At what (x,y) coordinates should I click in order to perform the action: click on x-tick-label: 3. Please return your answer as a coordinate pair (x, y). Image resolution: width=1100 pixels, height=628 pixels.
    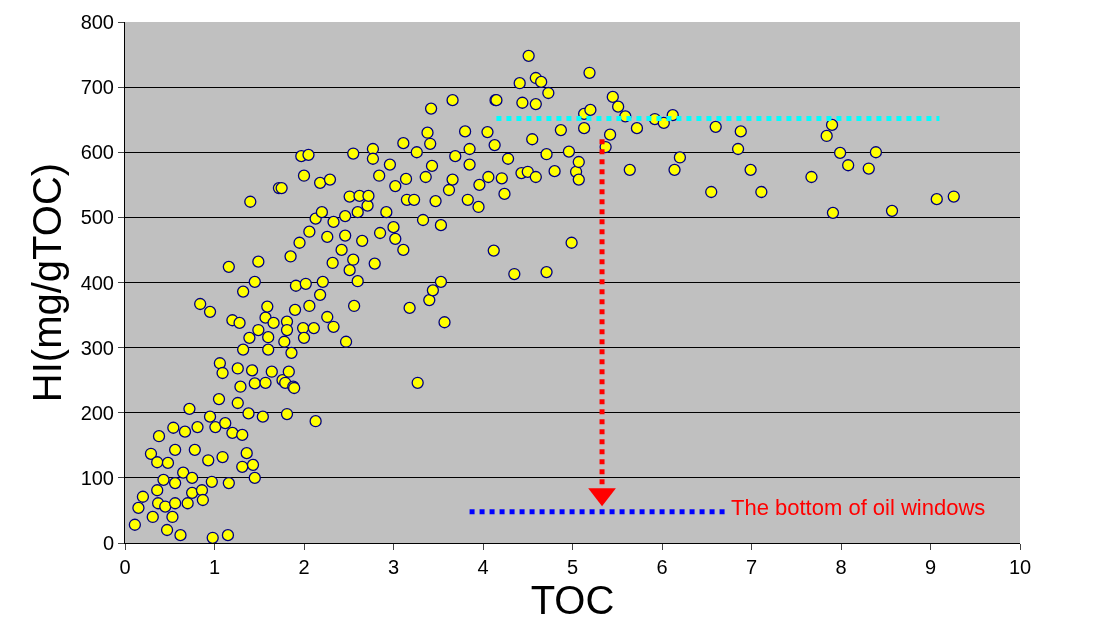
    Looking at the image, I should click on (393, 567).